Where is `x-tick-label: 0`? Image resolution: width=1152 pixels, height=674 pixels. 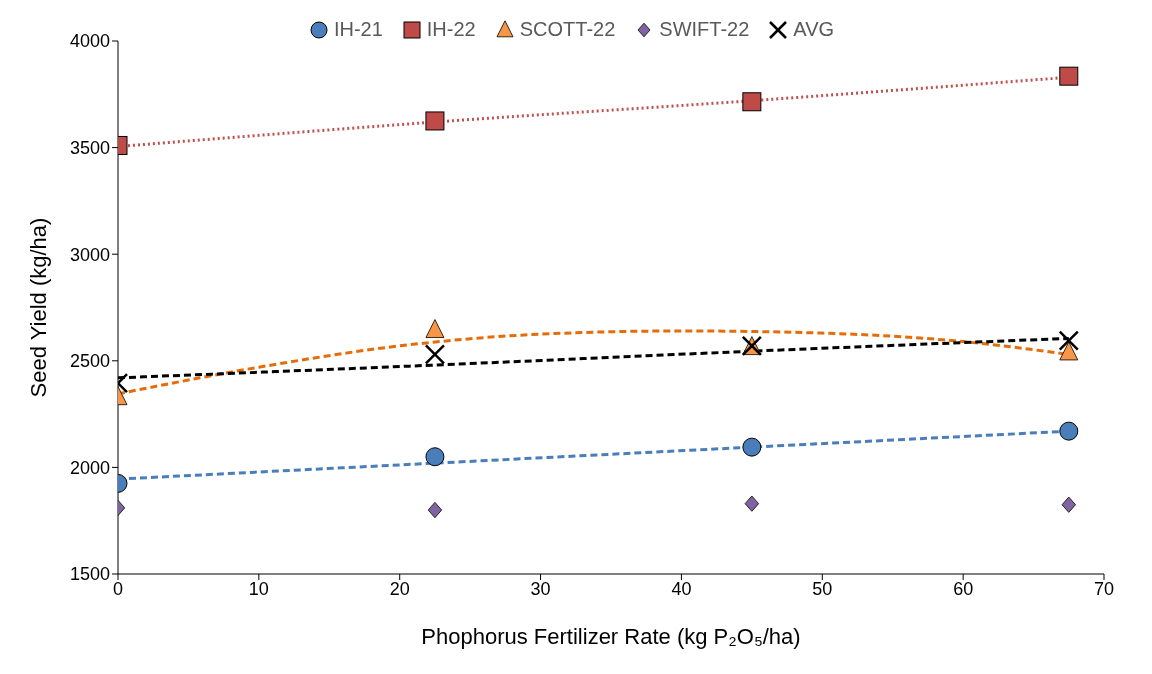 x-tick-label: 0 is located at coordinates (118, 588).